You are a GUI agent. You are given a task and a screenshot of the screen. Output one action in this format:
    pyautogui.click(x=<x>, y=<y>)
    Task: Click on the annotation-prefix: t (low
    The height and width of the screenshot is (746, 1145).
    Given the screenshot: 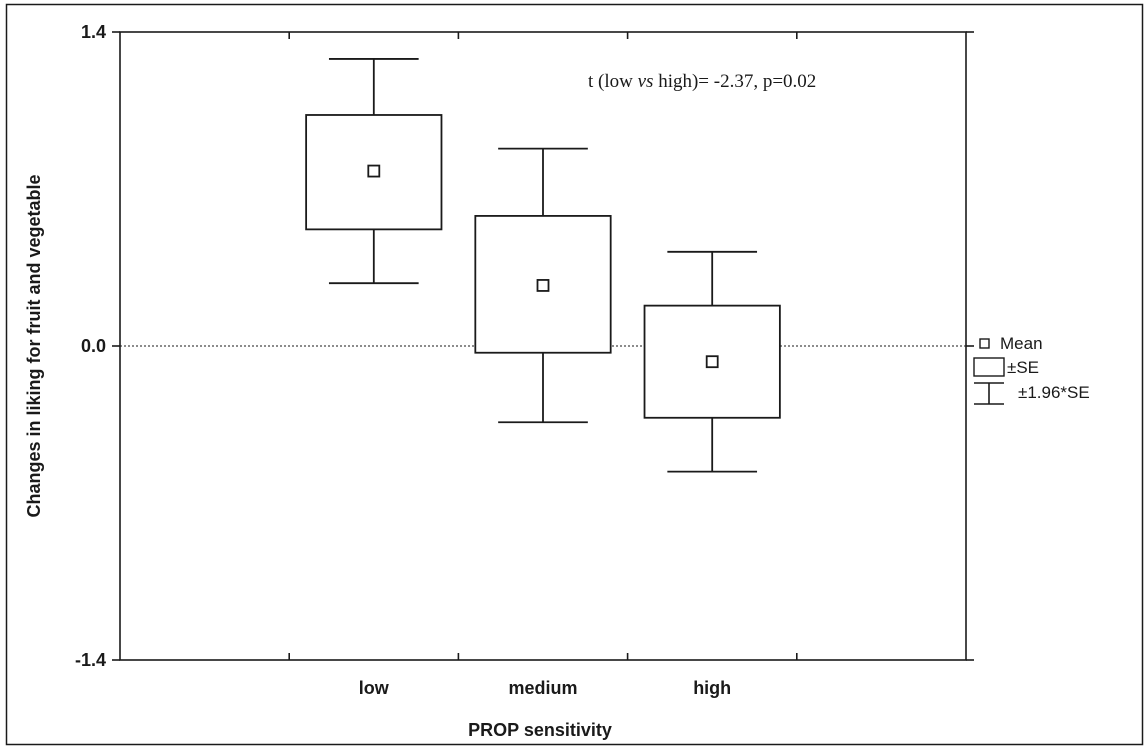 What is the action you would take?
    pyautogui.click(x=613, y=81)
    